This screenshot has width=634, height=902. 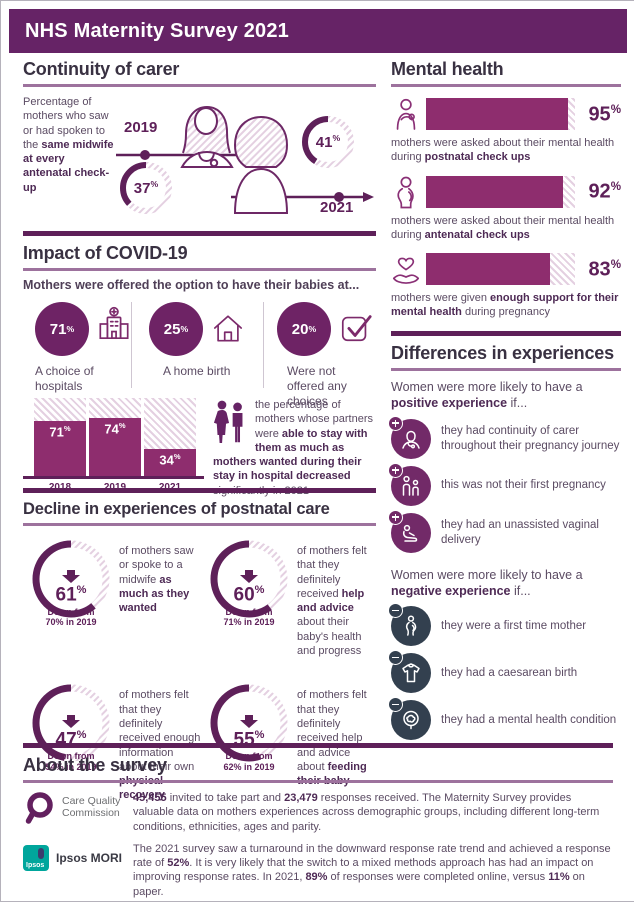 I want to click on vaginal-delivery-icon, so click(x=410, y=533).